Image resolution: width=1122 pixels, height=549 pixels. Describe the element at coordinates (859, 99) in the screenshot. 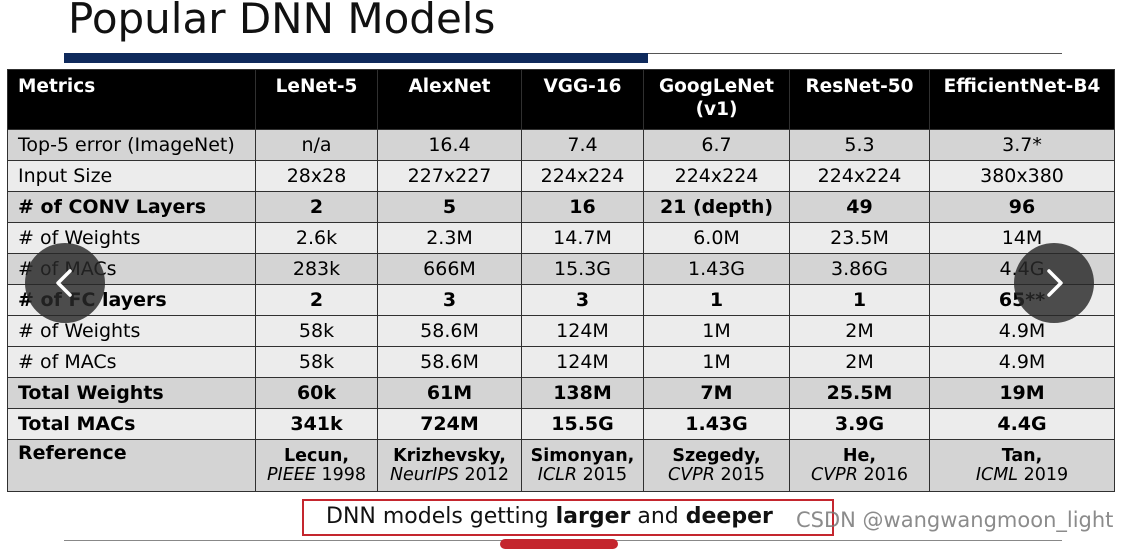

I see `header-resnet: ResNet-50` at that location.